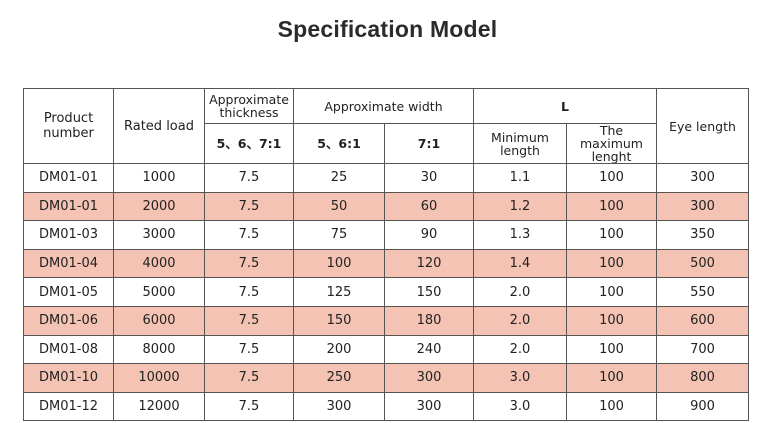 The height and width of the screenshot is (423, 775). I want to click on table-row: DM01-01 2000 7.5 50 60 1.2 100 300, so click(386, 206).